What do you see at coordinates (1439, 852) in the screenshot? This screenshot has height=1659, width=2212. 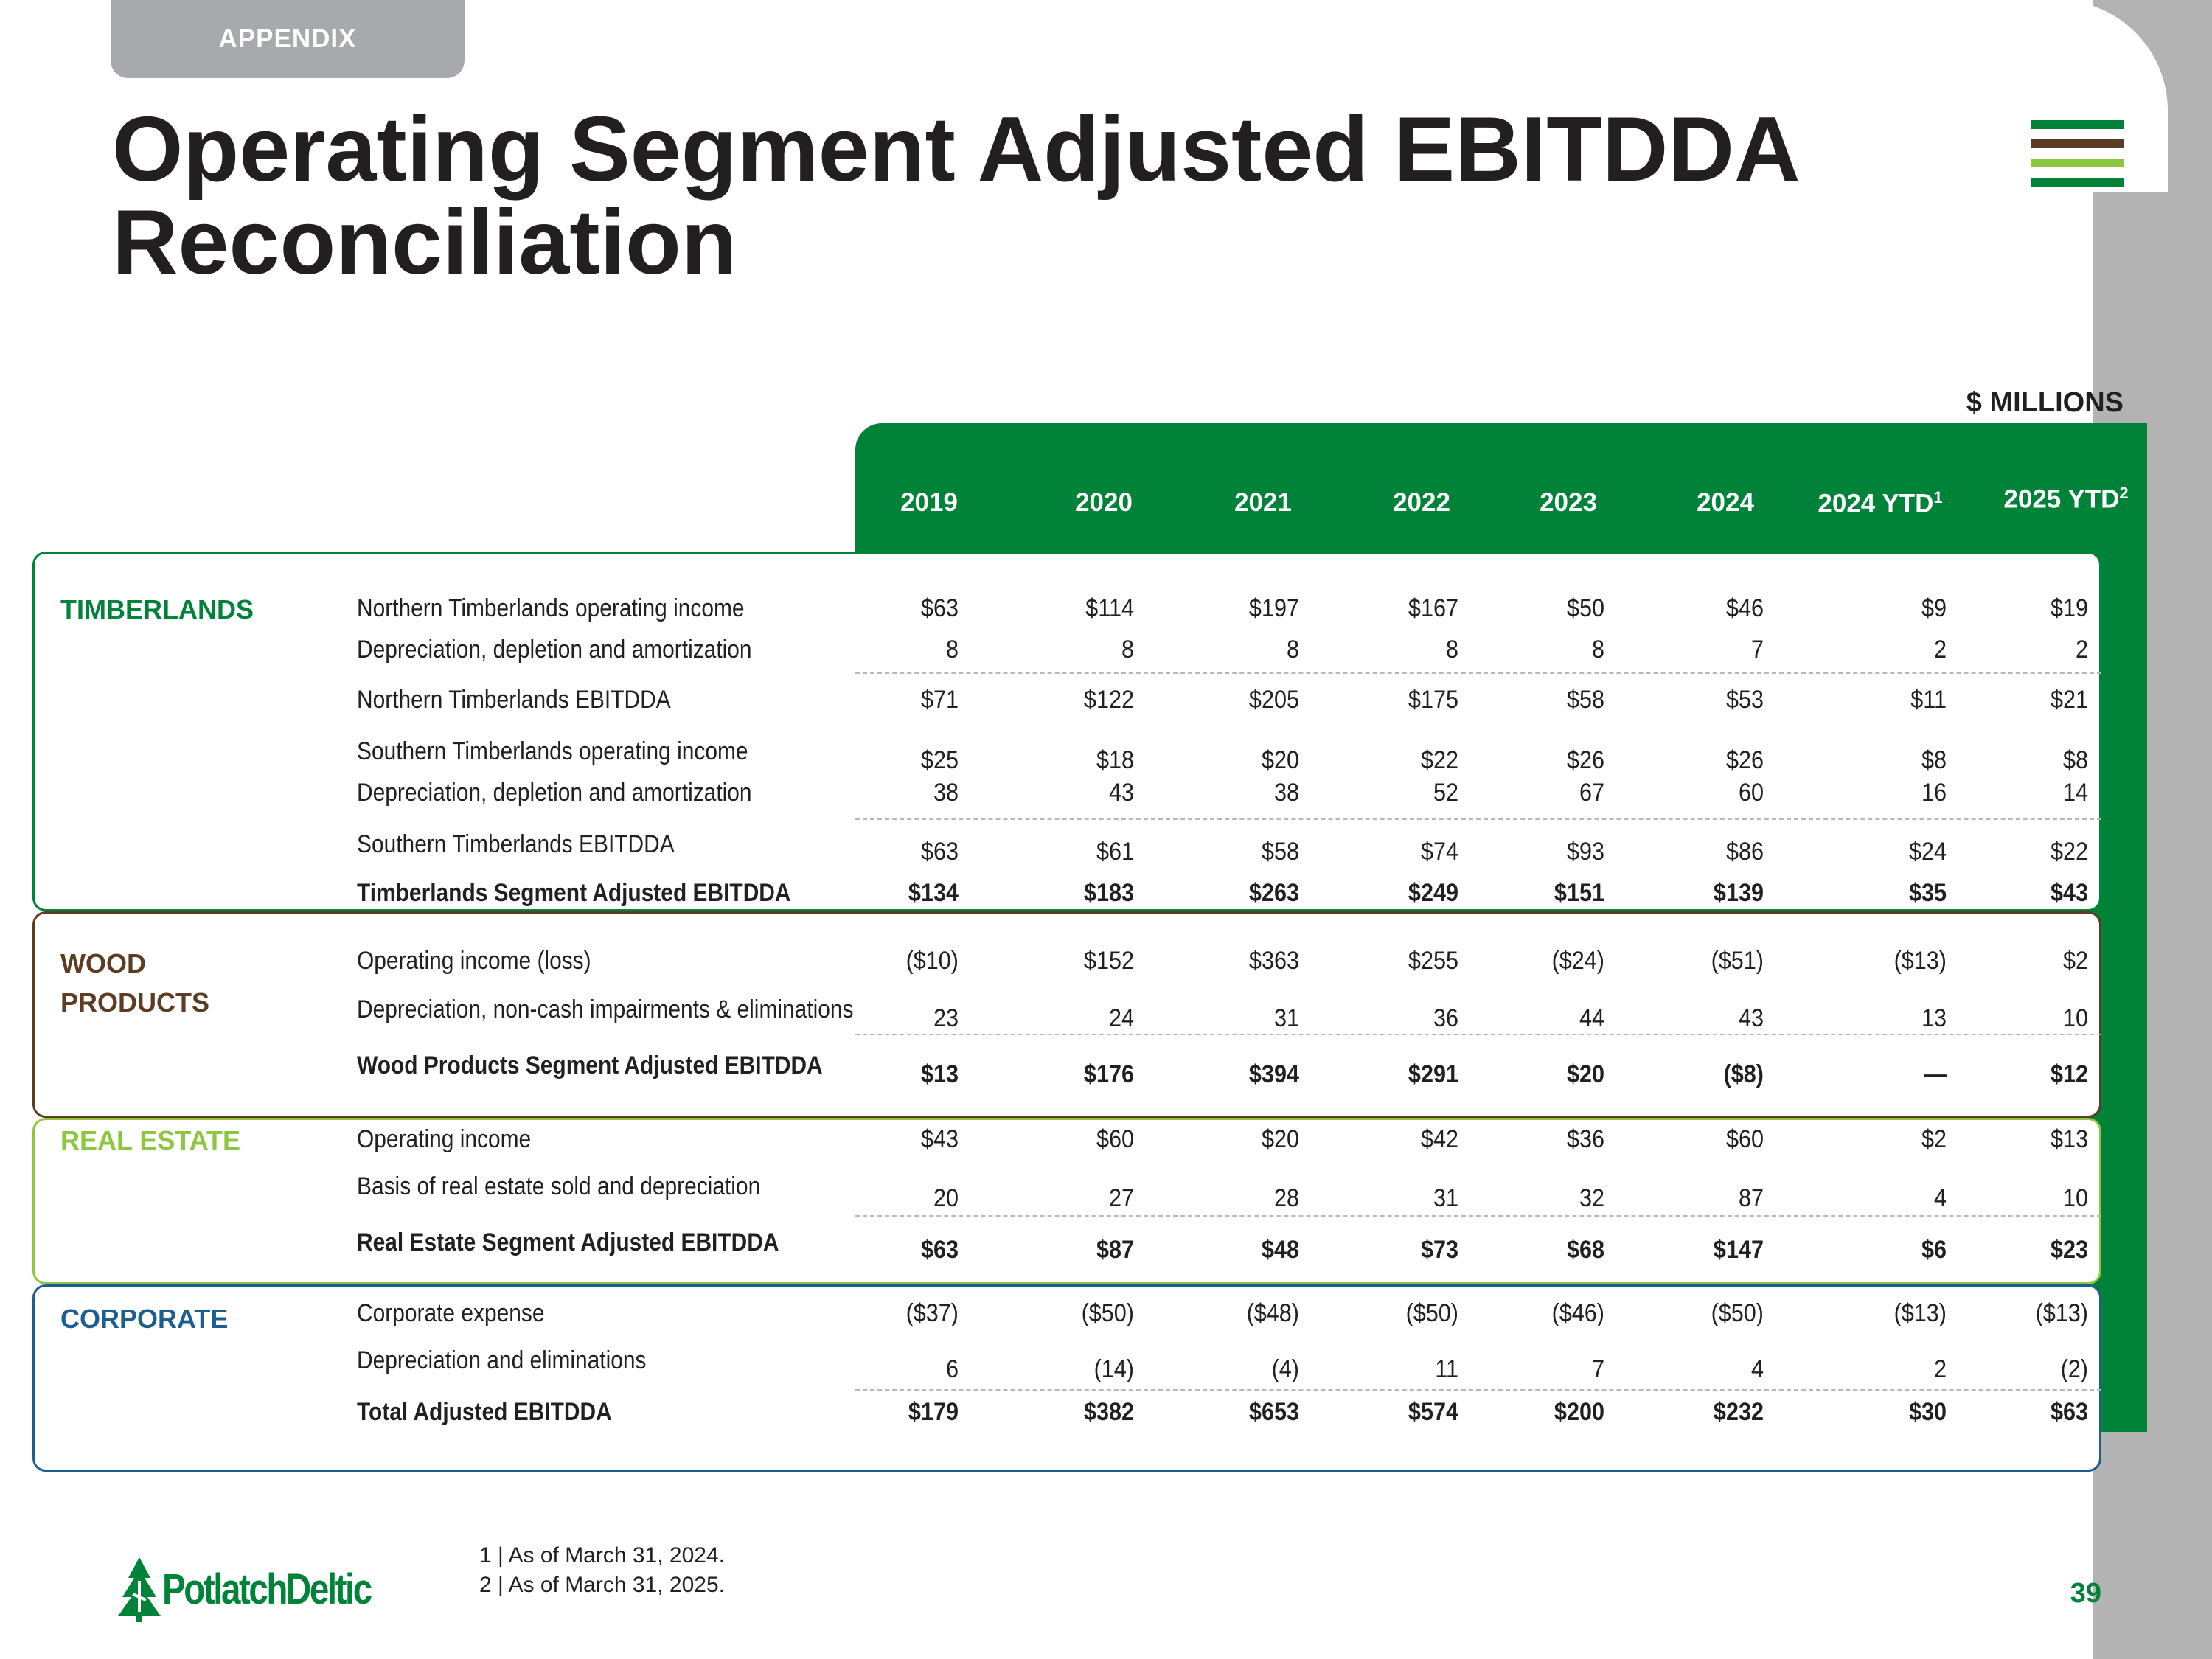 I see `table-cell: $74` at bounding box center [1439, 852].